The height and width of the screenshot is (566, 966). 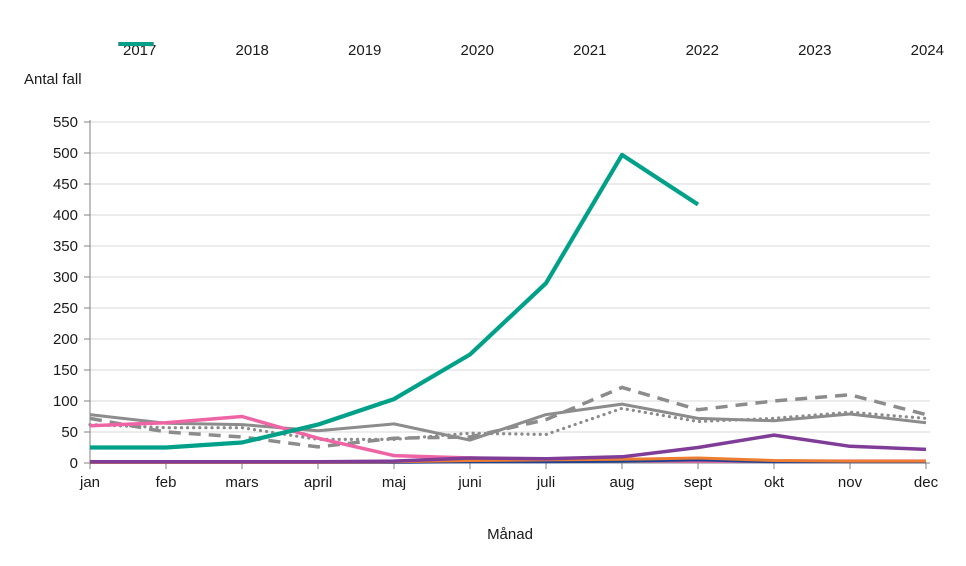 I want to click on x-tick-label-sept: sept, so click(x=698, y=482).